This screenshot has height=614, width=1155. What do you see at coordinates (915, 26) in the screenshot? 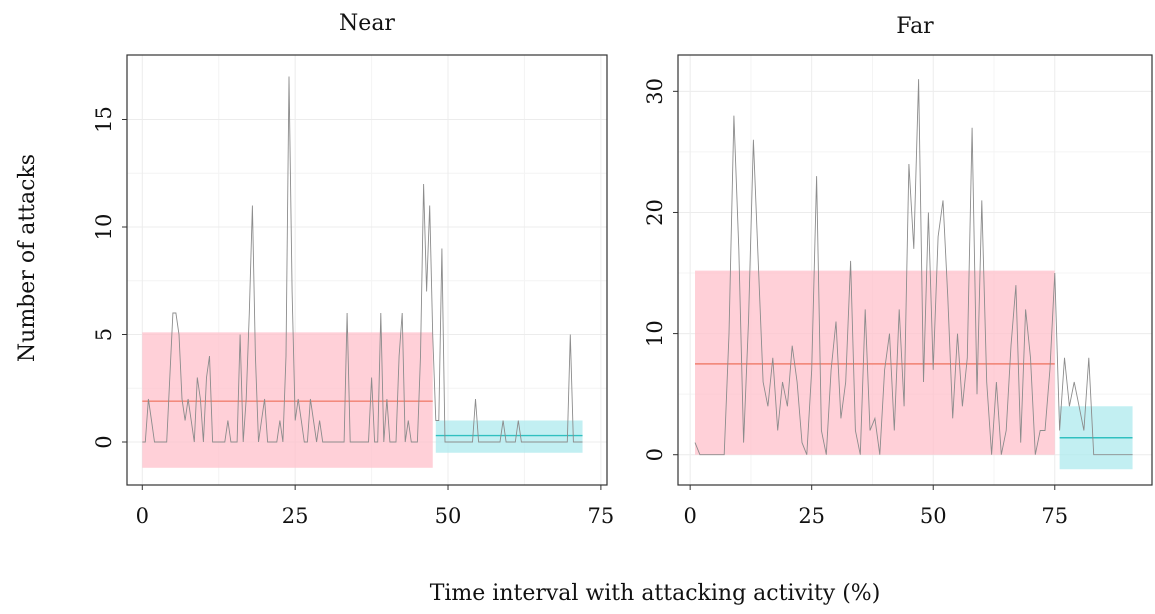
I see `panel-title: Far` at bounding box center [915, 26].